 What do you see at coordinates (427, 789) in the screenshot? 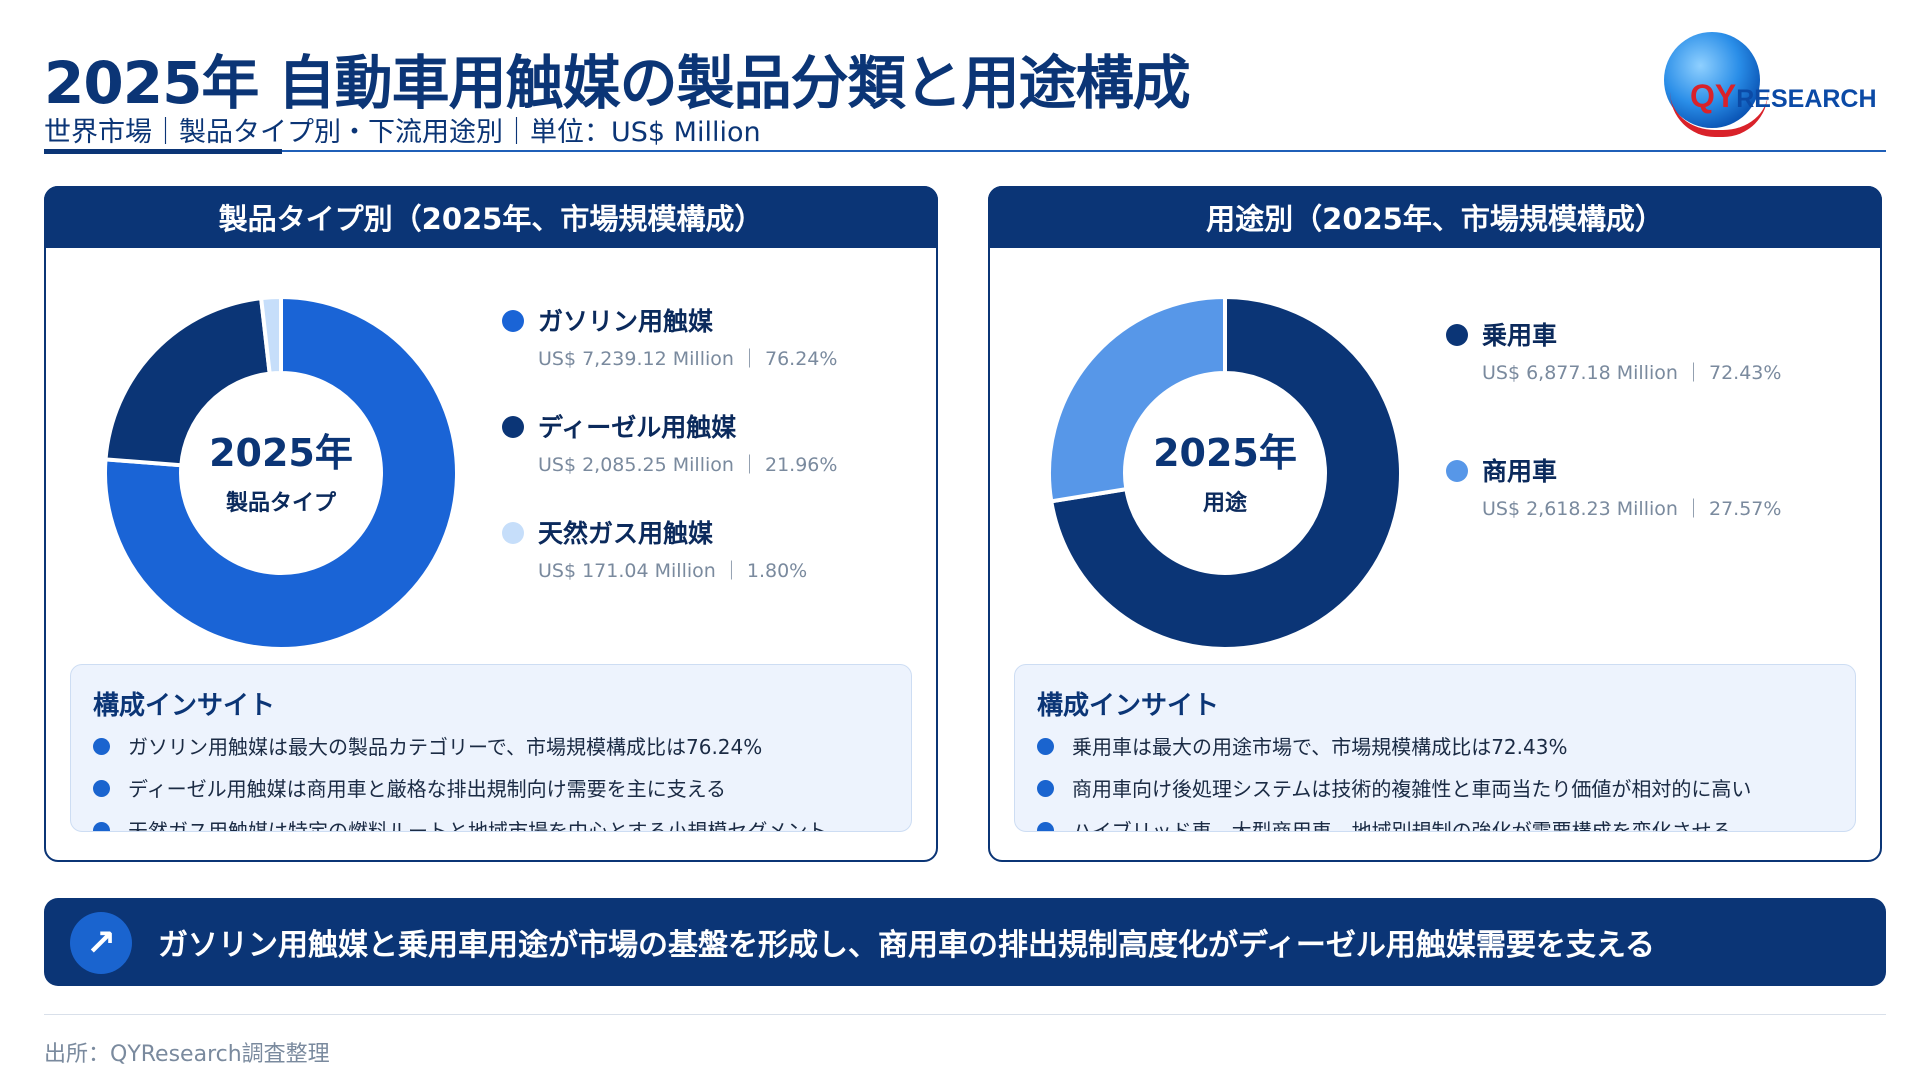
I see `insight-bullet-text: ディーゼル用触媒は商用車と厳格な排出規制向け需要を主に支える` at bounding box center [427, 789].